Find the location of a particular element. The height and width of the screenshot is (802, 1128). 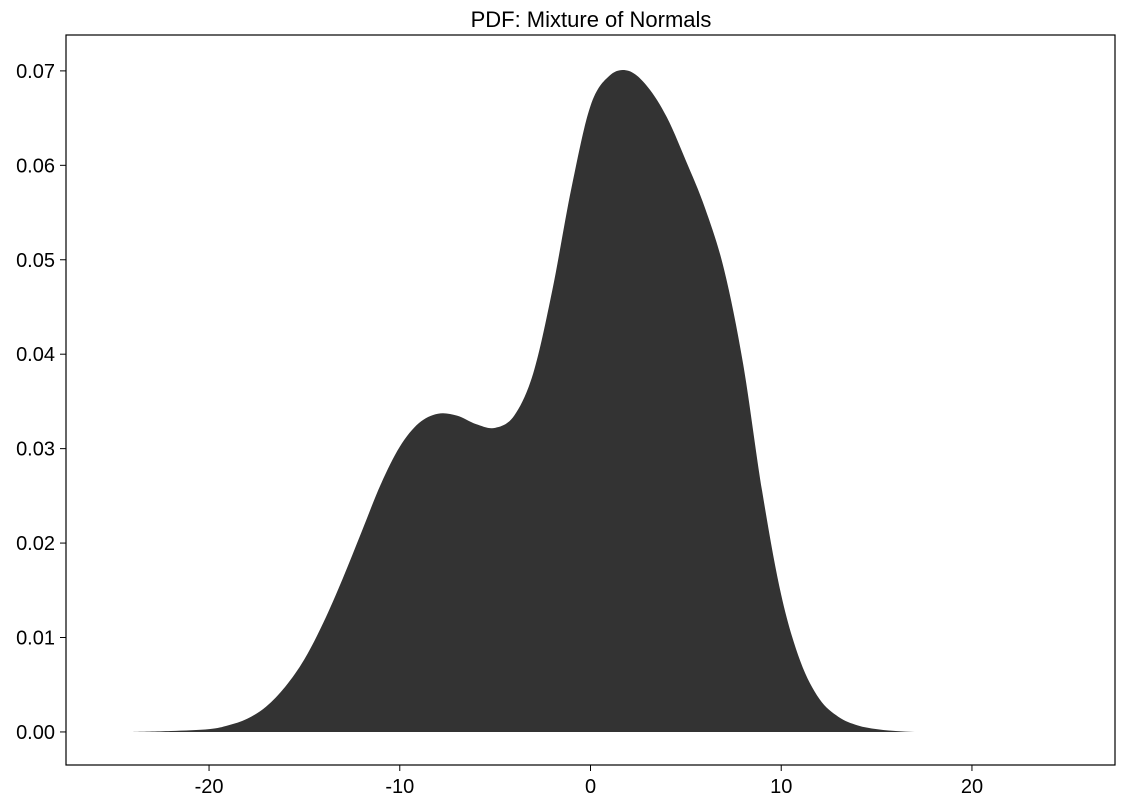

x-tick-label: 0 is located at coordinates (590, 787).